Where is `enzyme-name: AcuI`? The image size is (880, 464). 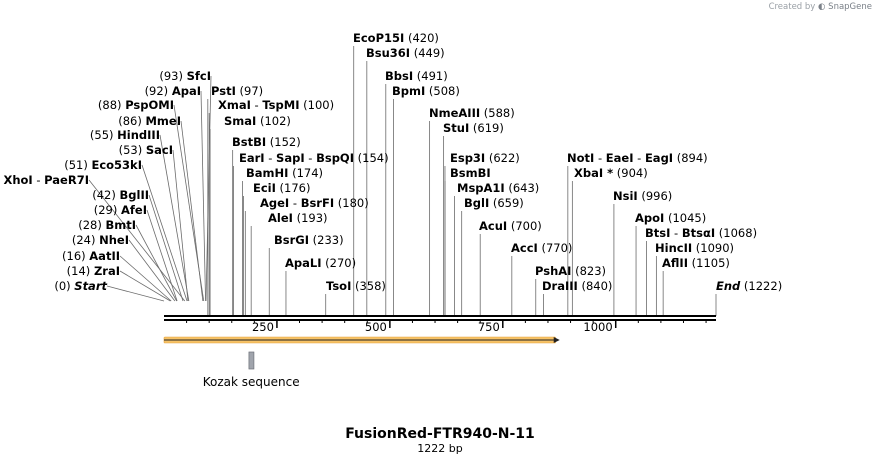 enzyme-name: AcuI is located at coordinates (493, 226).